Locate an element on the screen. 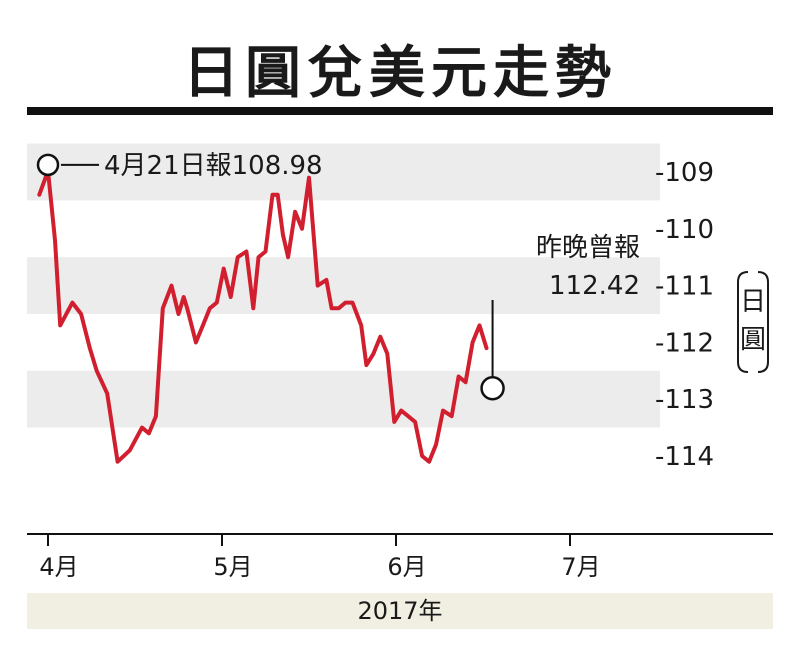 This screenshot has height=651, width=800. x-axis-ticks: 4月 5月 6月 7月 is located at coordinates (320, 557).